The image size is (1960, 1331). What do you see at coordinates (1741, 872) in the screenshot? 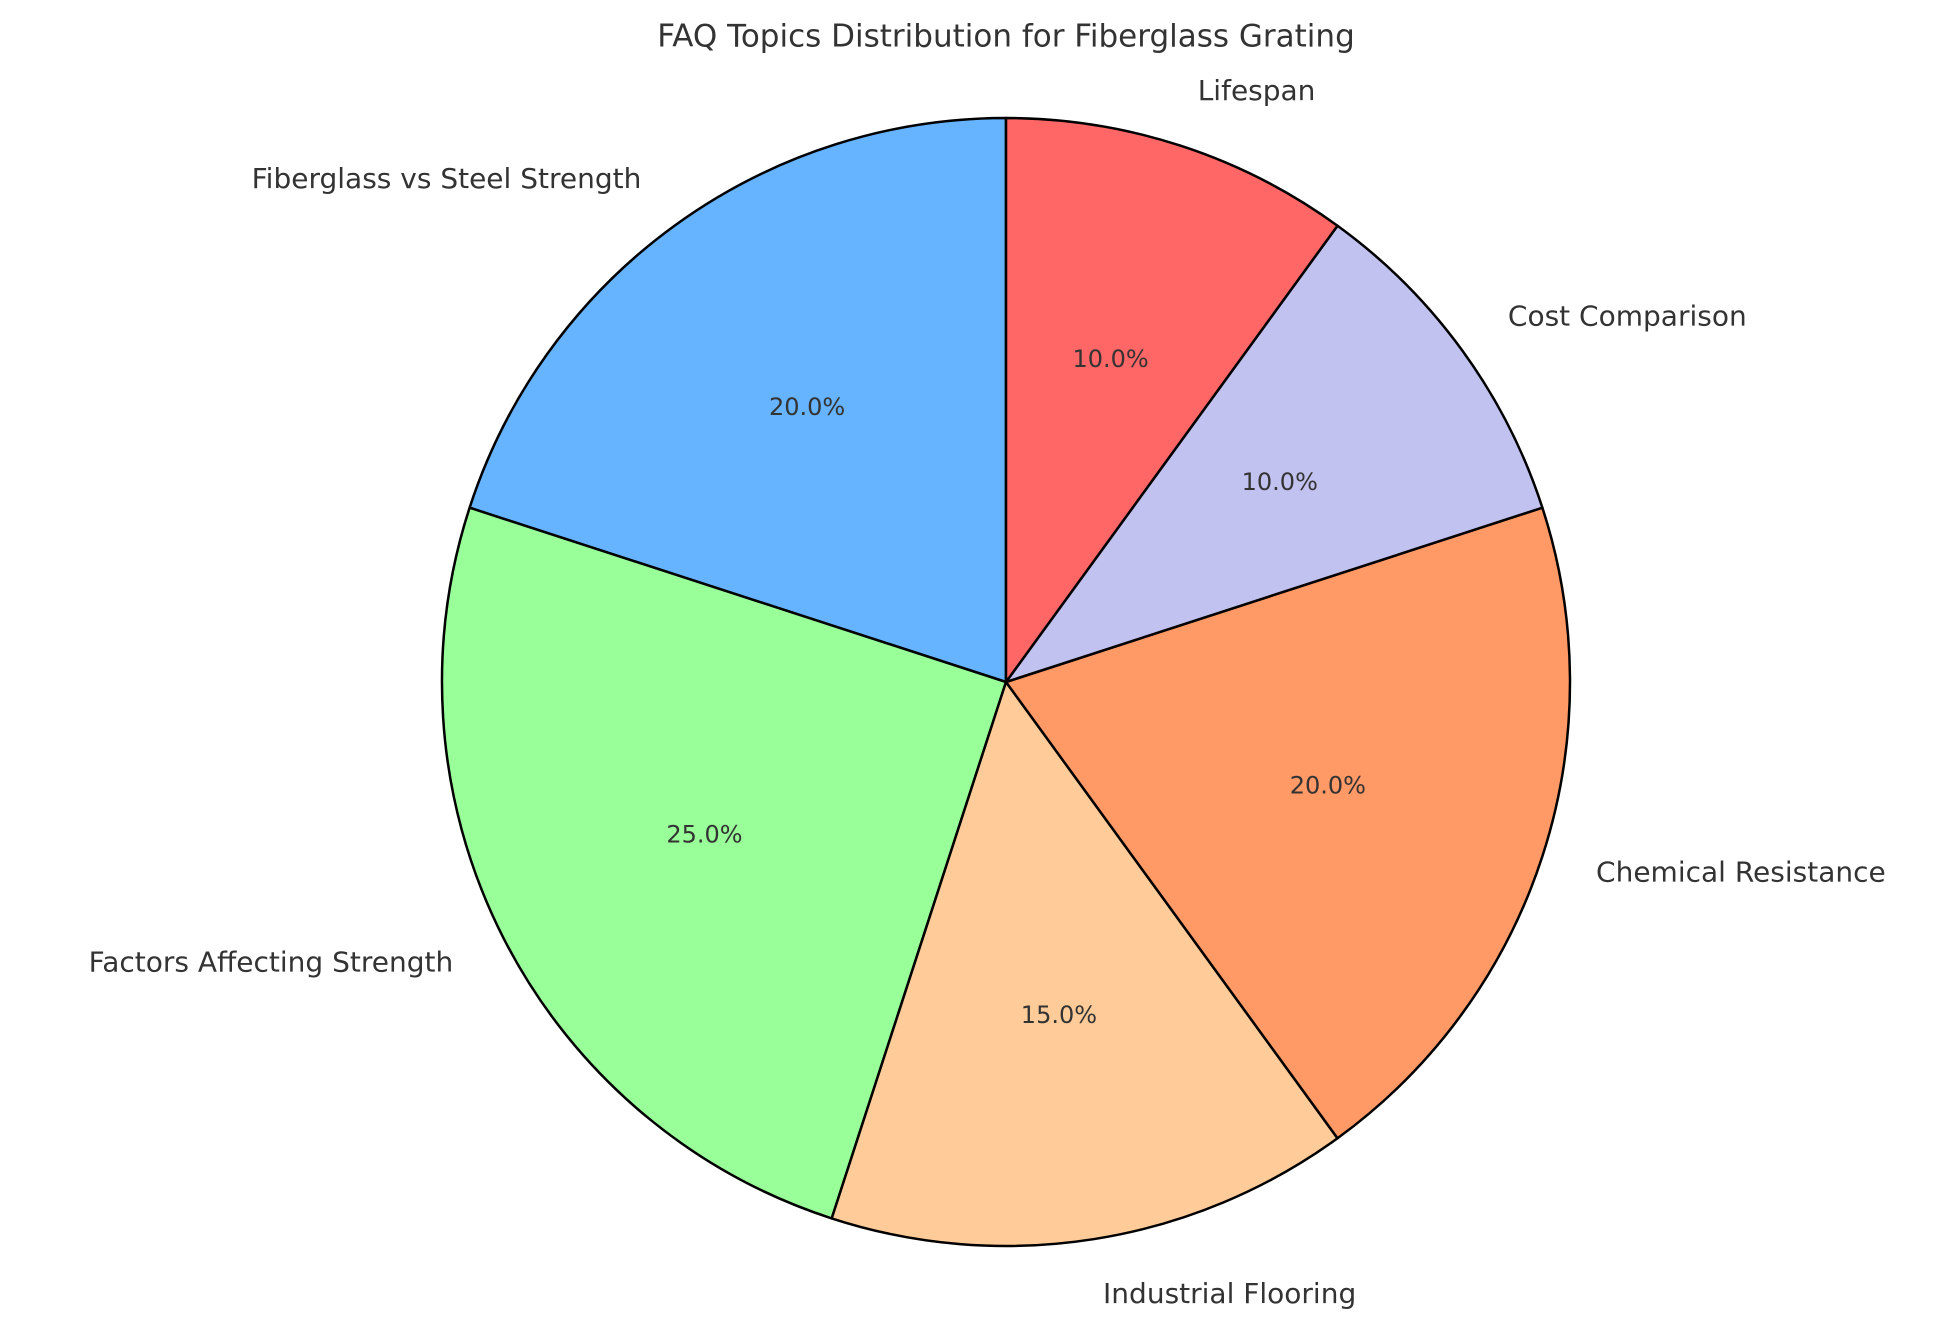
I see `slice-label: Chemical Resistance` at bounding box center [1741, 872].